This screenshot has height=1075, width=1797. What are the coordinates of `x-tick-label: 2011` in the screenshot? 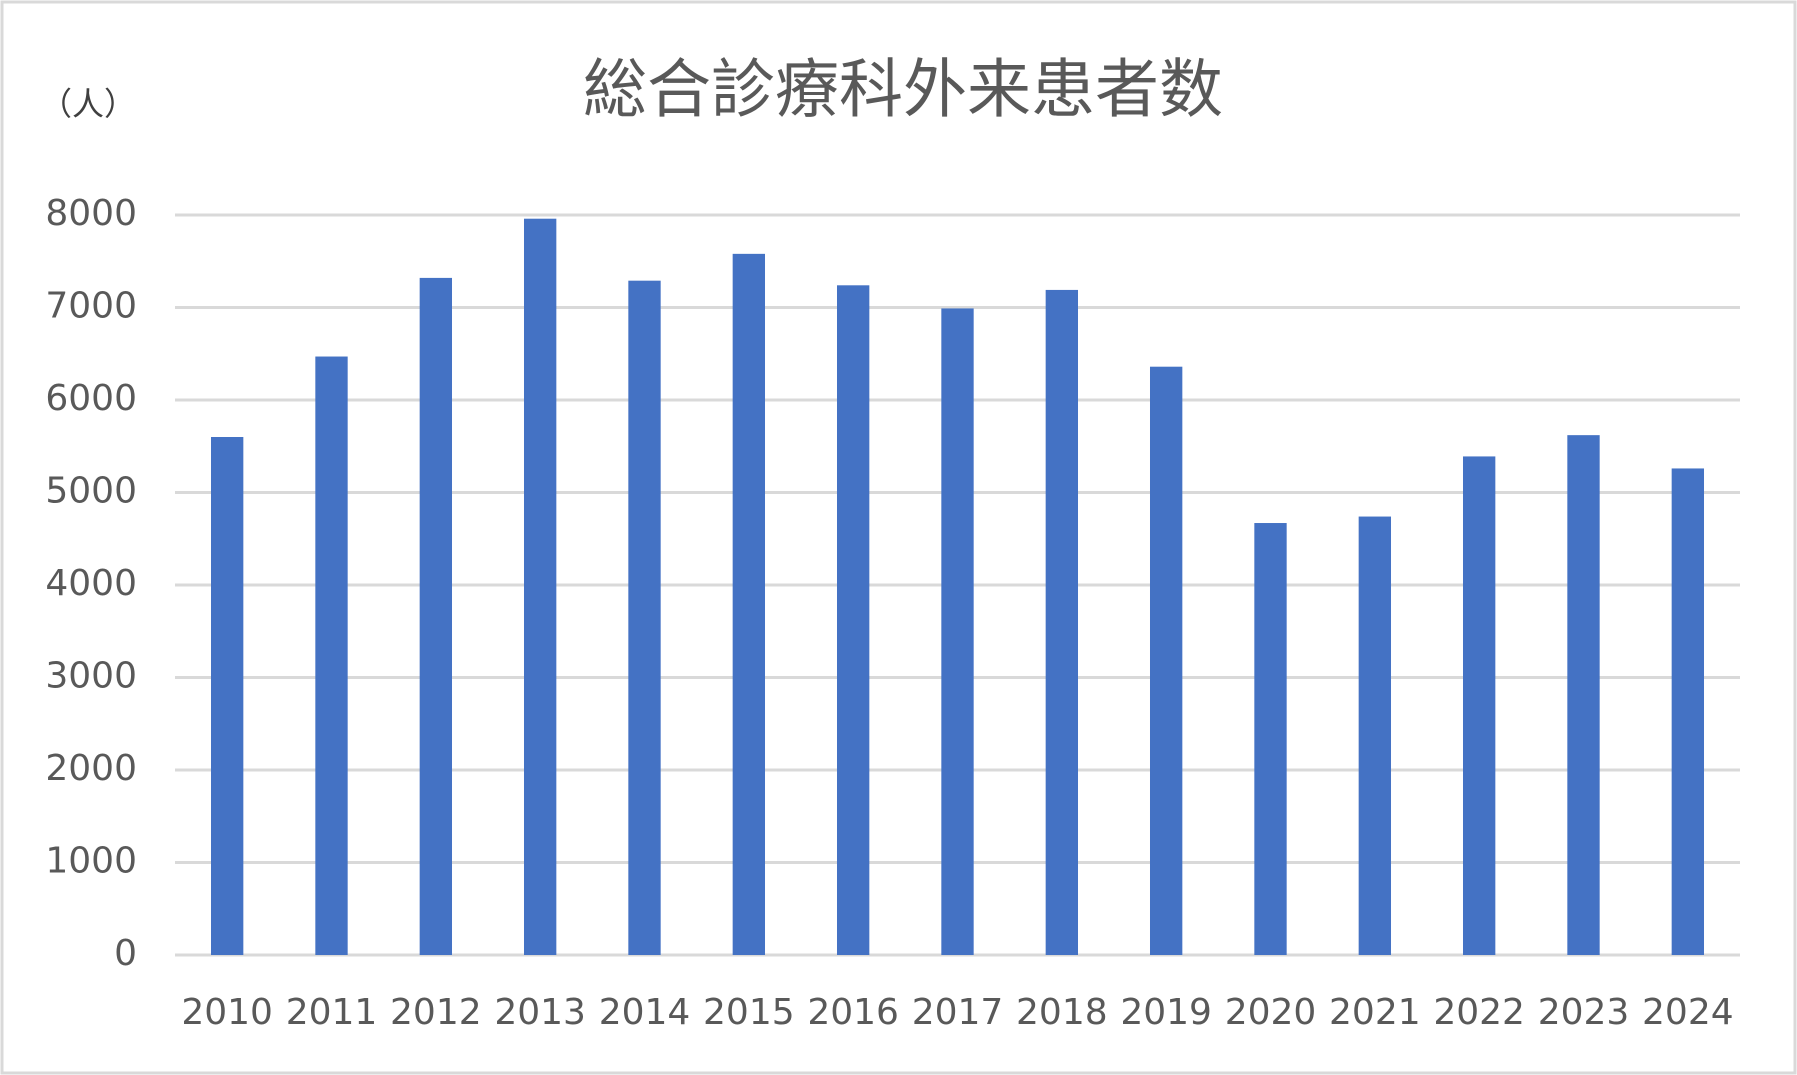 It's located at (332, 1012).